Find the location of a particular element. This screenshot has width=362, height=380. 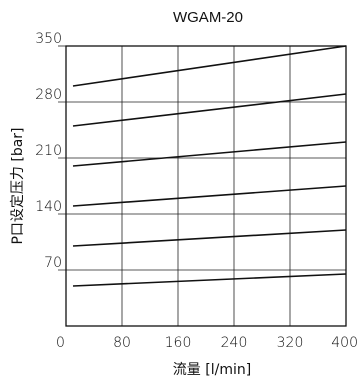

x-axis-label: 流量 [l/min] is located at coordinates (212, 370).